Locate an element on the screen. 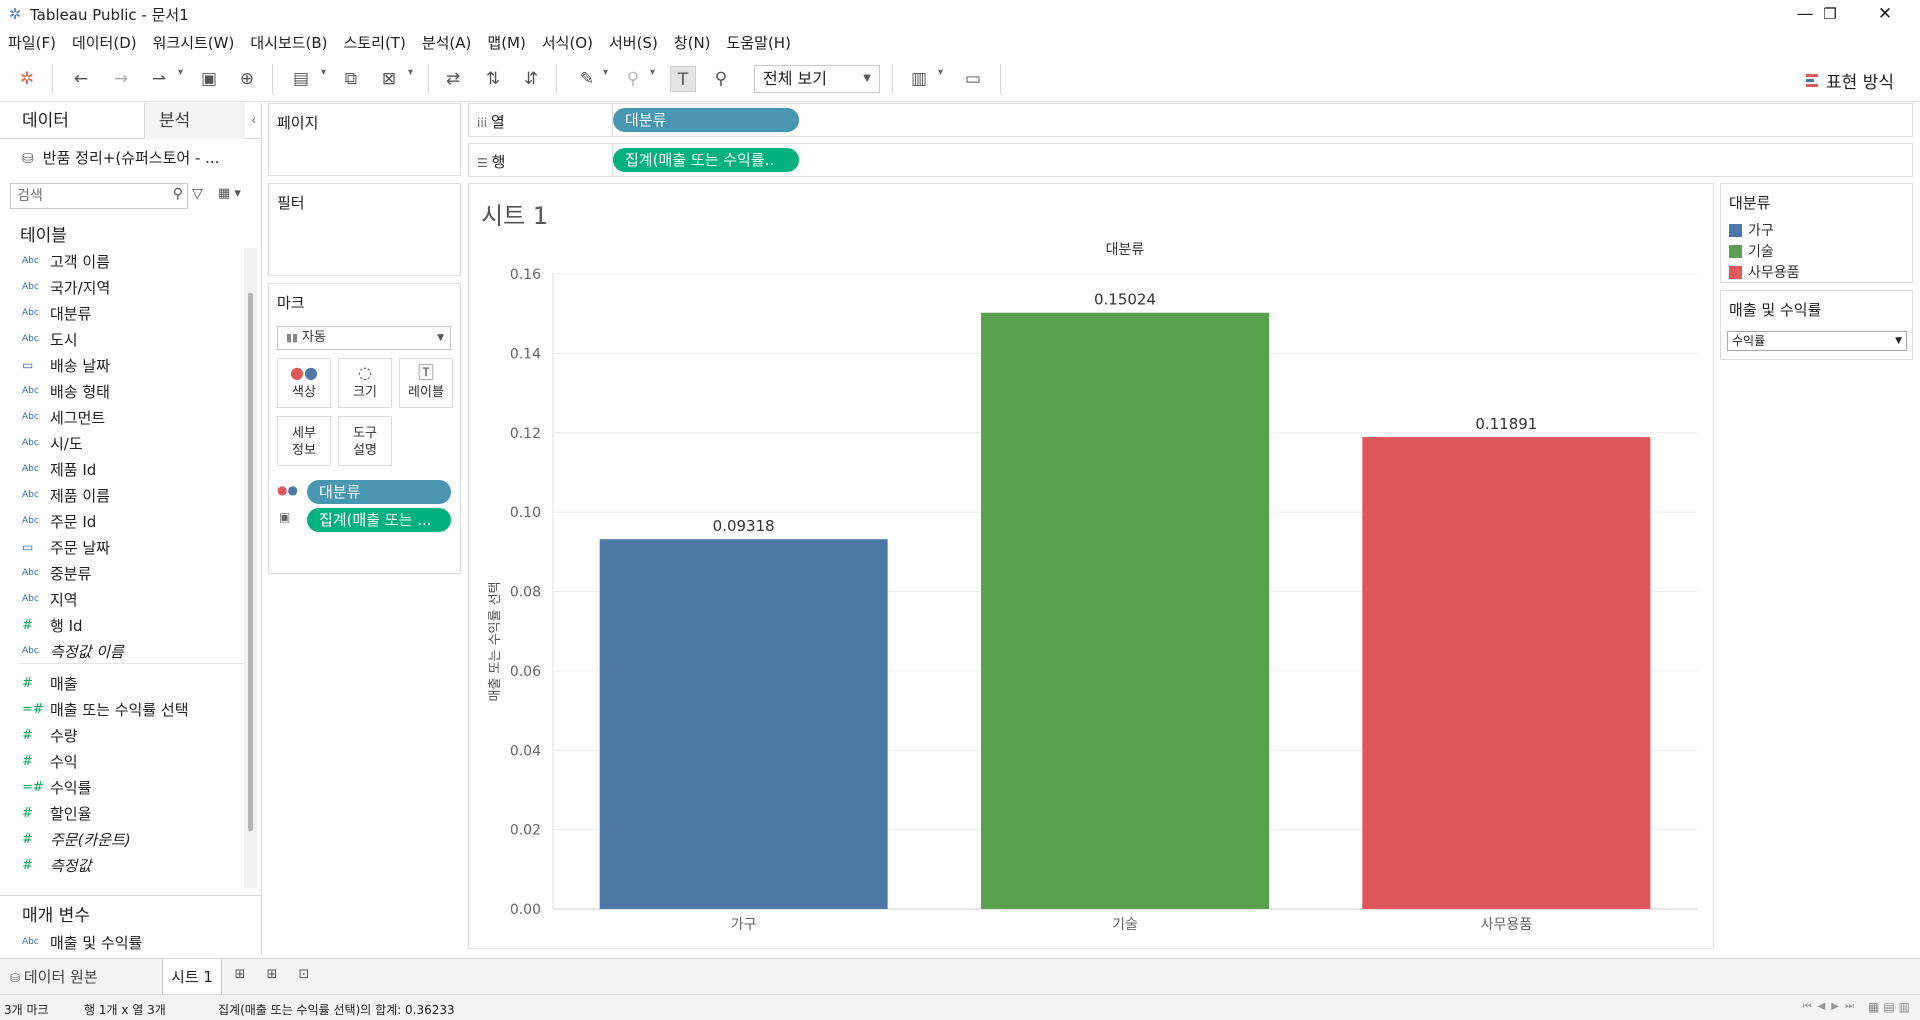 The image size is (1920, 1020). menu-file: 파일(F) is located at coordinates (32, 42).